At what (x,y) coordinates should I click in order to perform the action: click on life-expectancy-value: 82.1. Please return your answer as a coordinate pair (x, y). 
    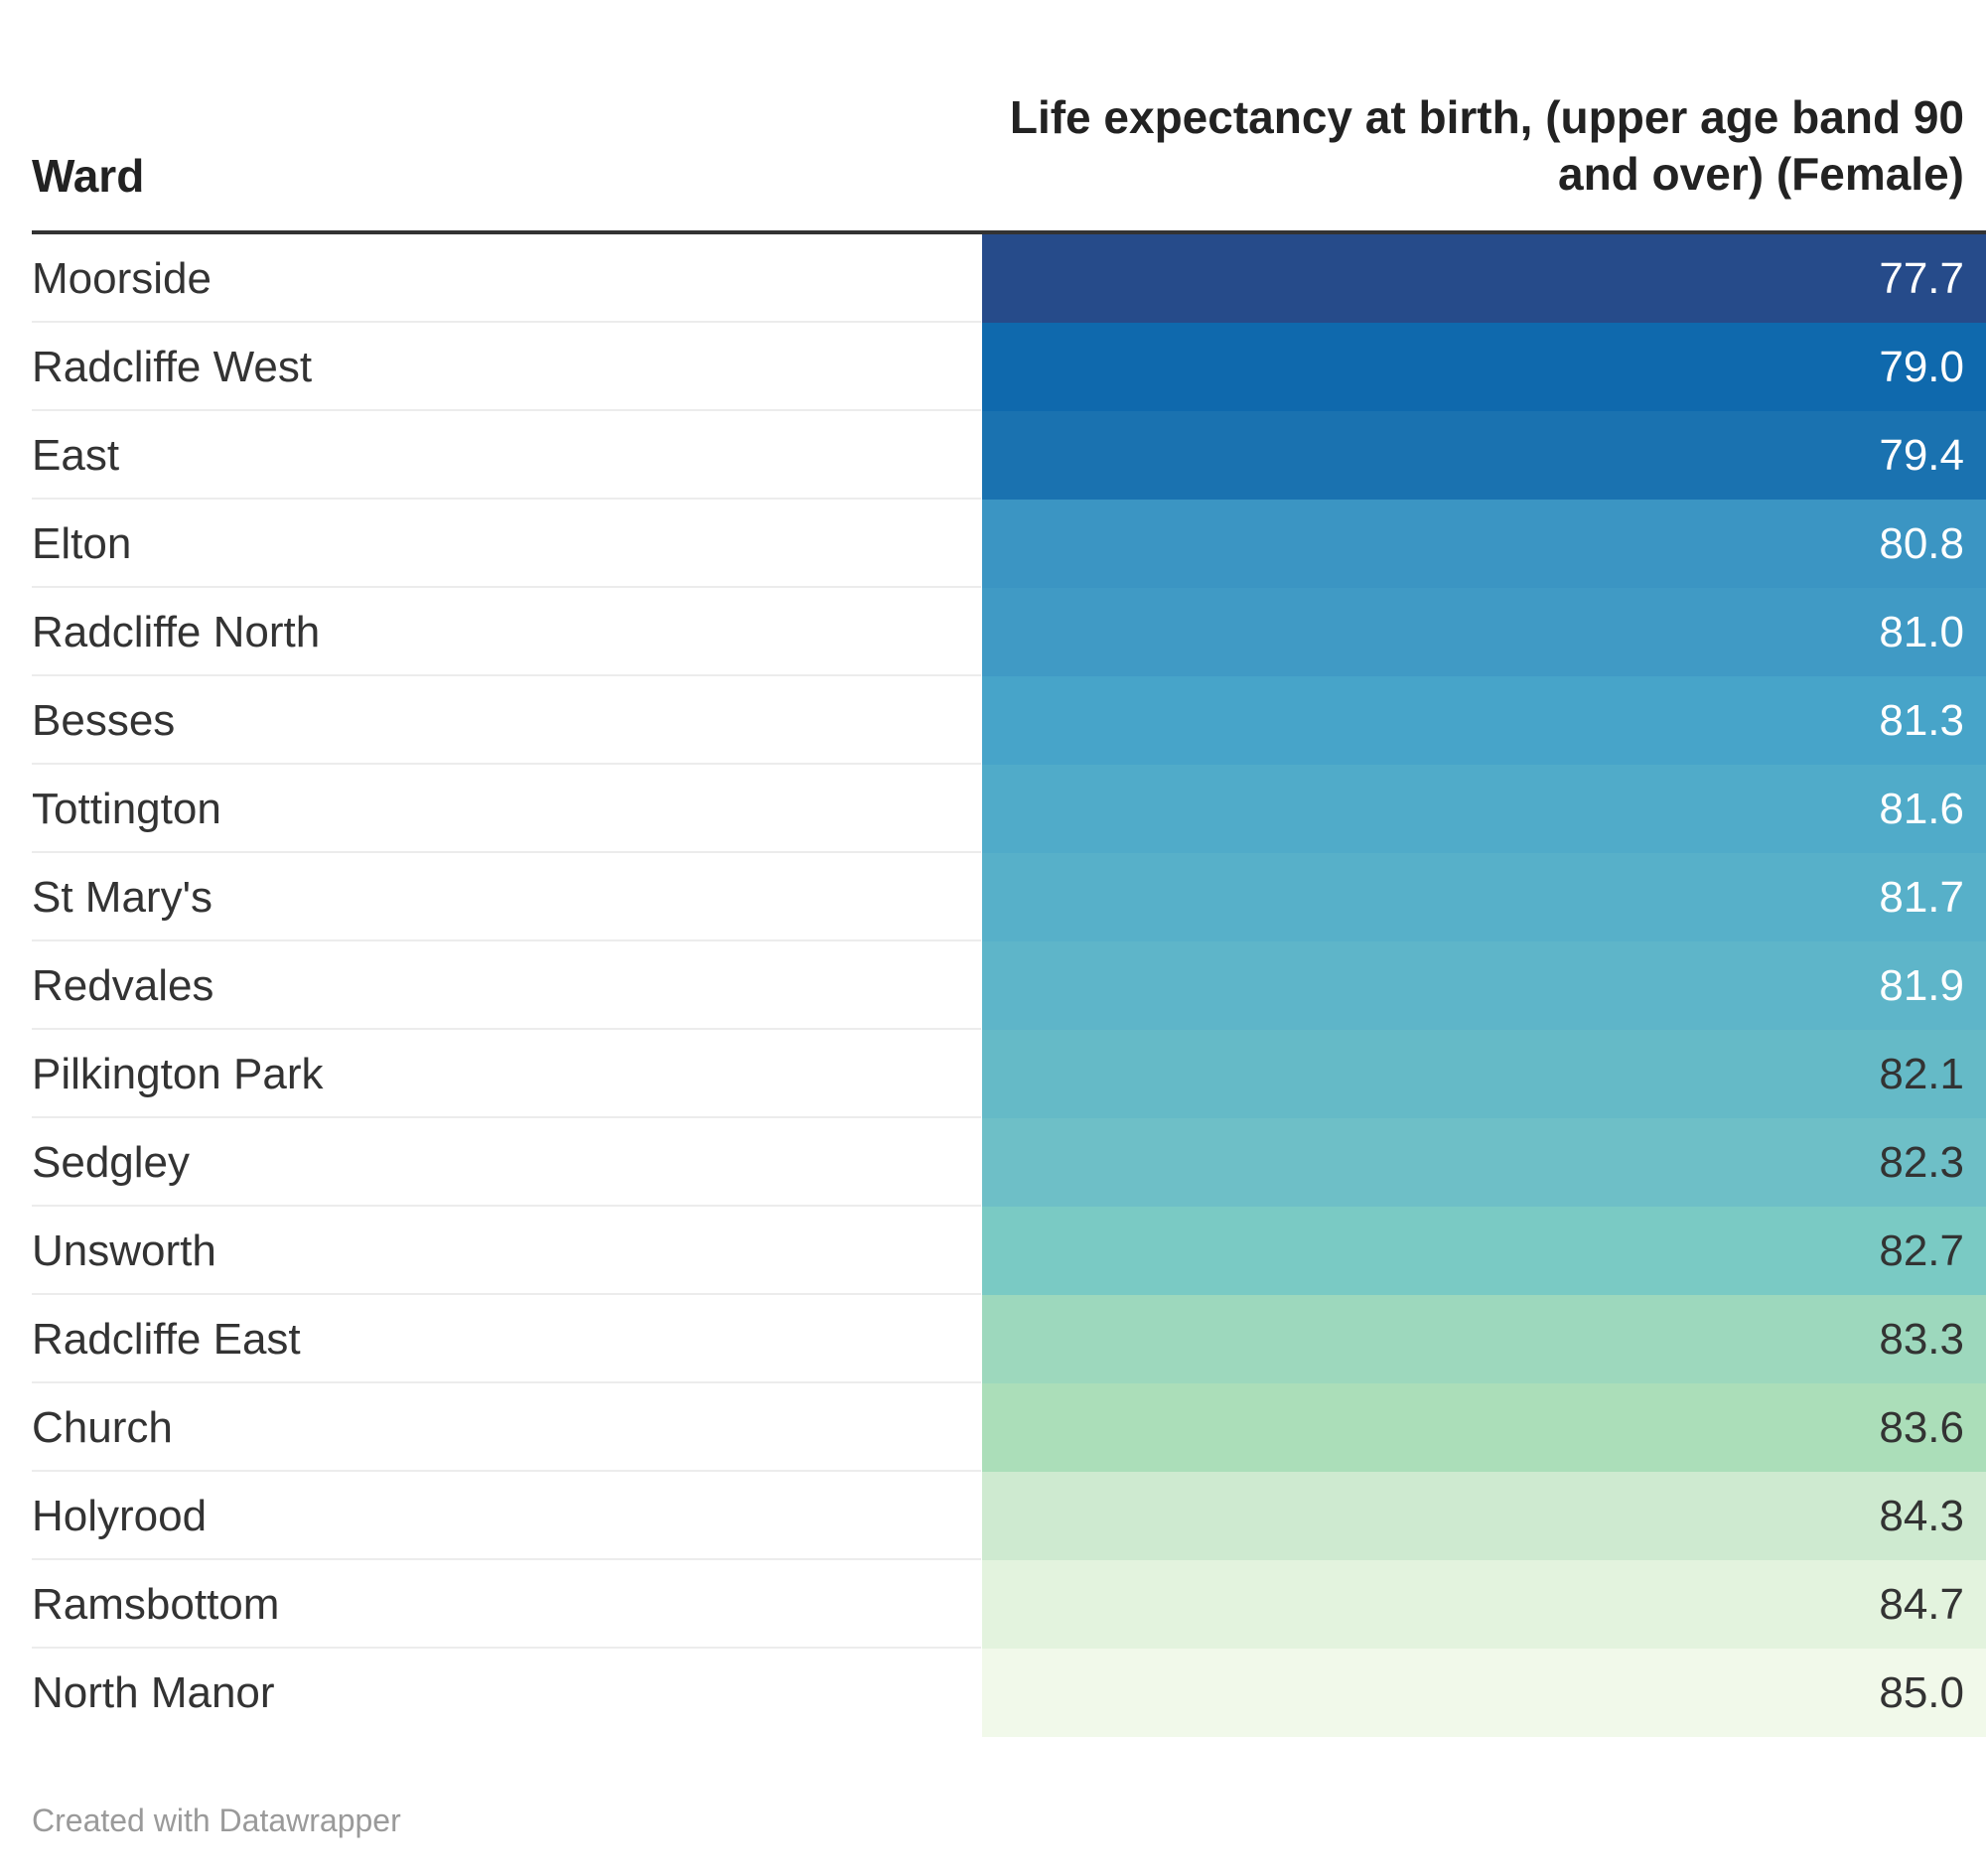
    Looking at the image, I should click on (1921, 1074).